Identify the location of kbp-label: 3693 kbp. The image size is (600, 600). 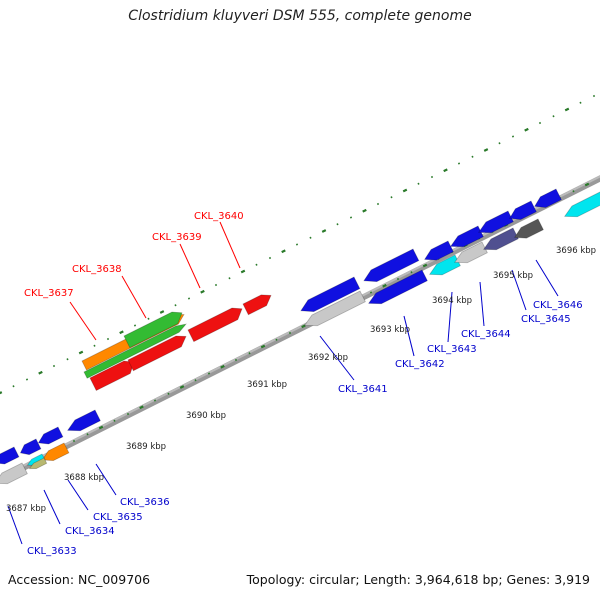
(390, 330).